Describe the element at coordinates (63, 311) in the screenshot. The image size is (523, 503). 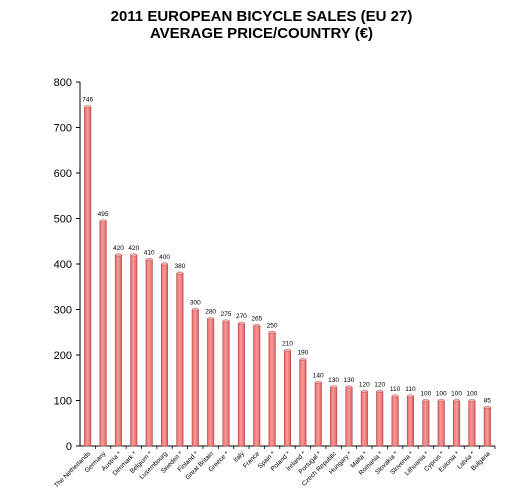
I see `y-tick-label: 300` at that location.